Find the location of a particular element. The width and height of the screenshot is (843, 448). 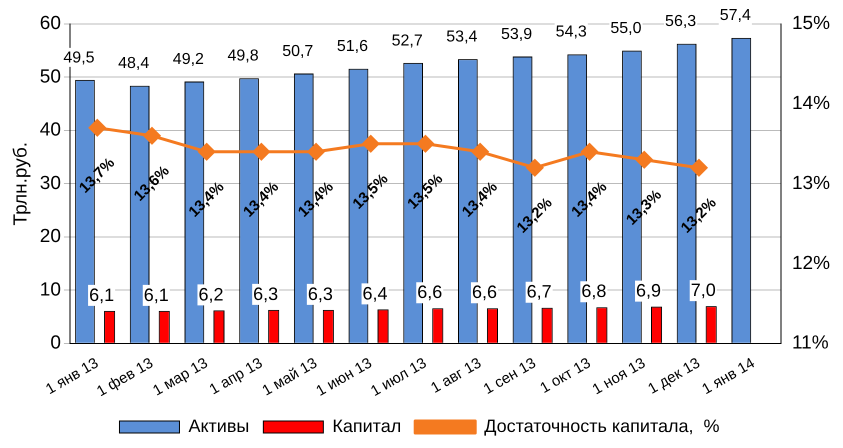

data-label: 49,2 is located at coordinates (188, 59).